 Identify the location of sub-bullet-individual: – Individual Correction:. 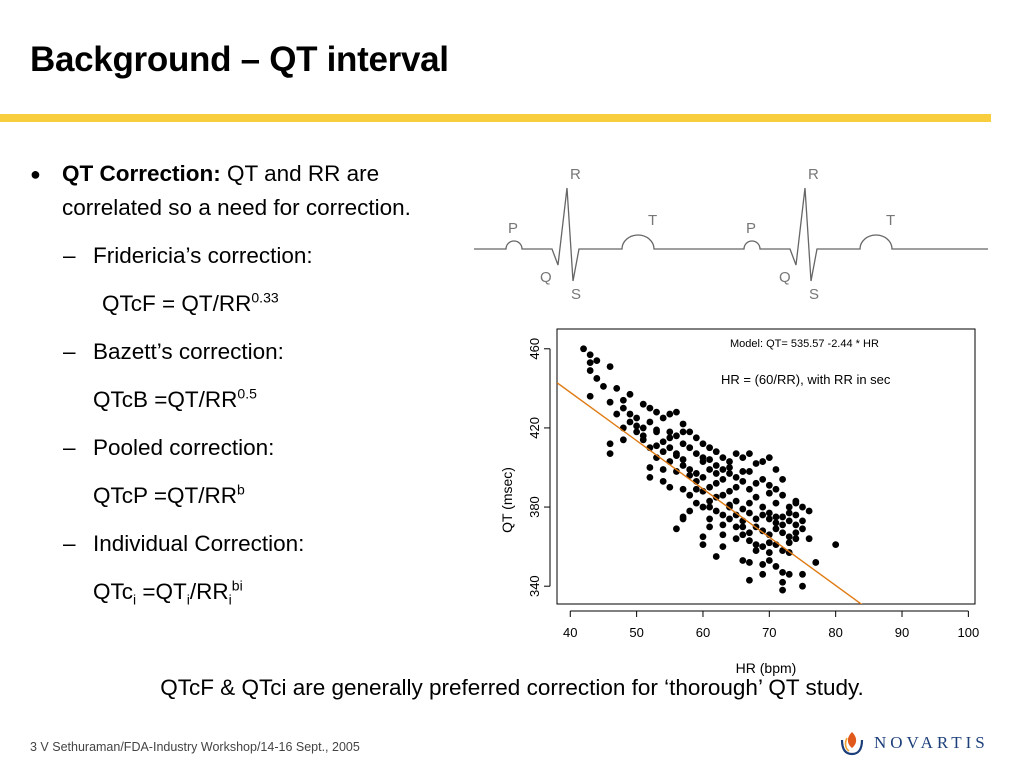
(240, 544).